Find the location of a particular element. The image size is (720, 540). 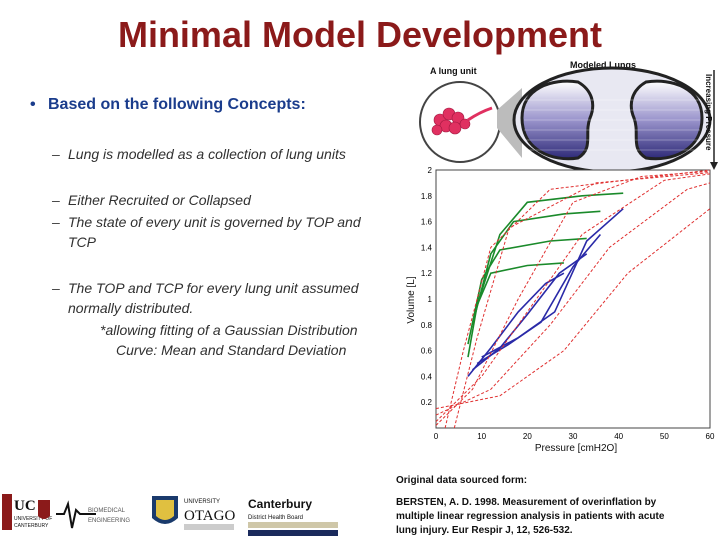

y-tick-label: 0.8 is located at coordinates (427, 325).